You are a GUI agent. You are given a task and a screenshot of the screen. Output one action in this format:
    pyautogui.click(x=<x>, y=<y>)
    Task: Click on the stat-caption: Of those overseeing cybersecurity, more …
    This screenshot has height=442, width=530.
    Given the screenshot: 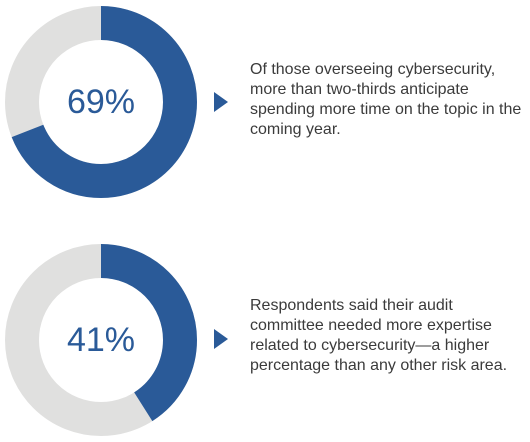 What is the action you would take?
    pyautogui.click(x=386, y=99)
    